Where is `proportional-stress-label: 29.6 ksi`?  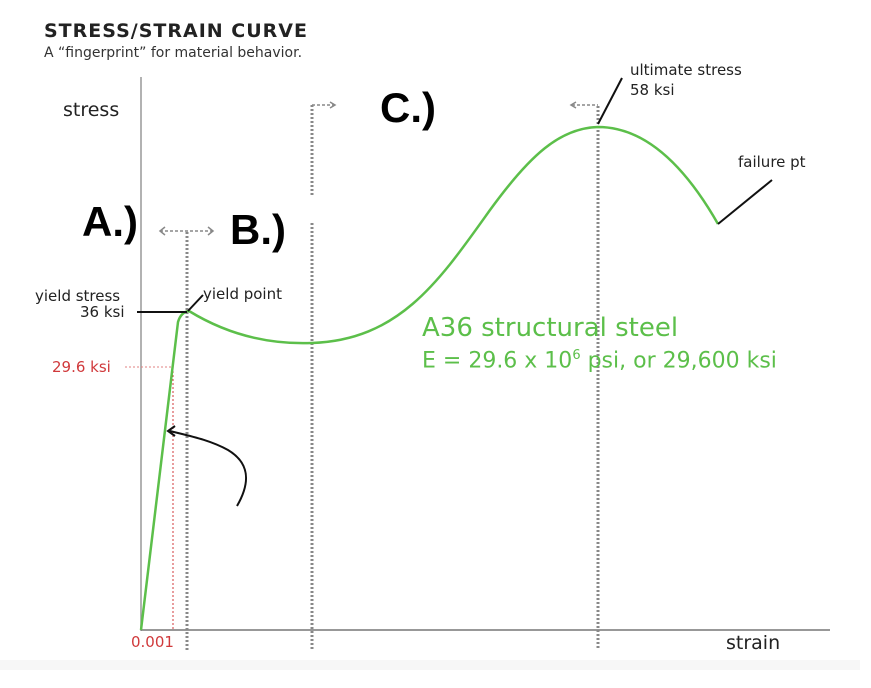 proportional-stress-label: 29.6 ksi is located at coordinates (81, 367).